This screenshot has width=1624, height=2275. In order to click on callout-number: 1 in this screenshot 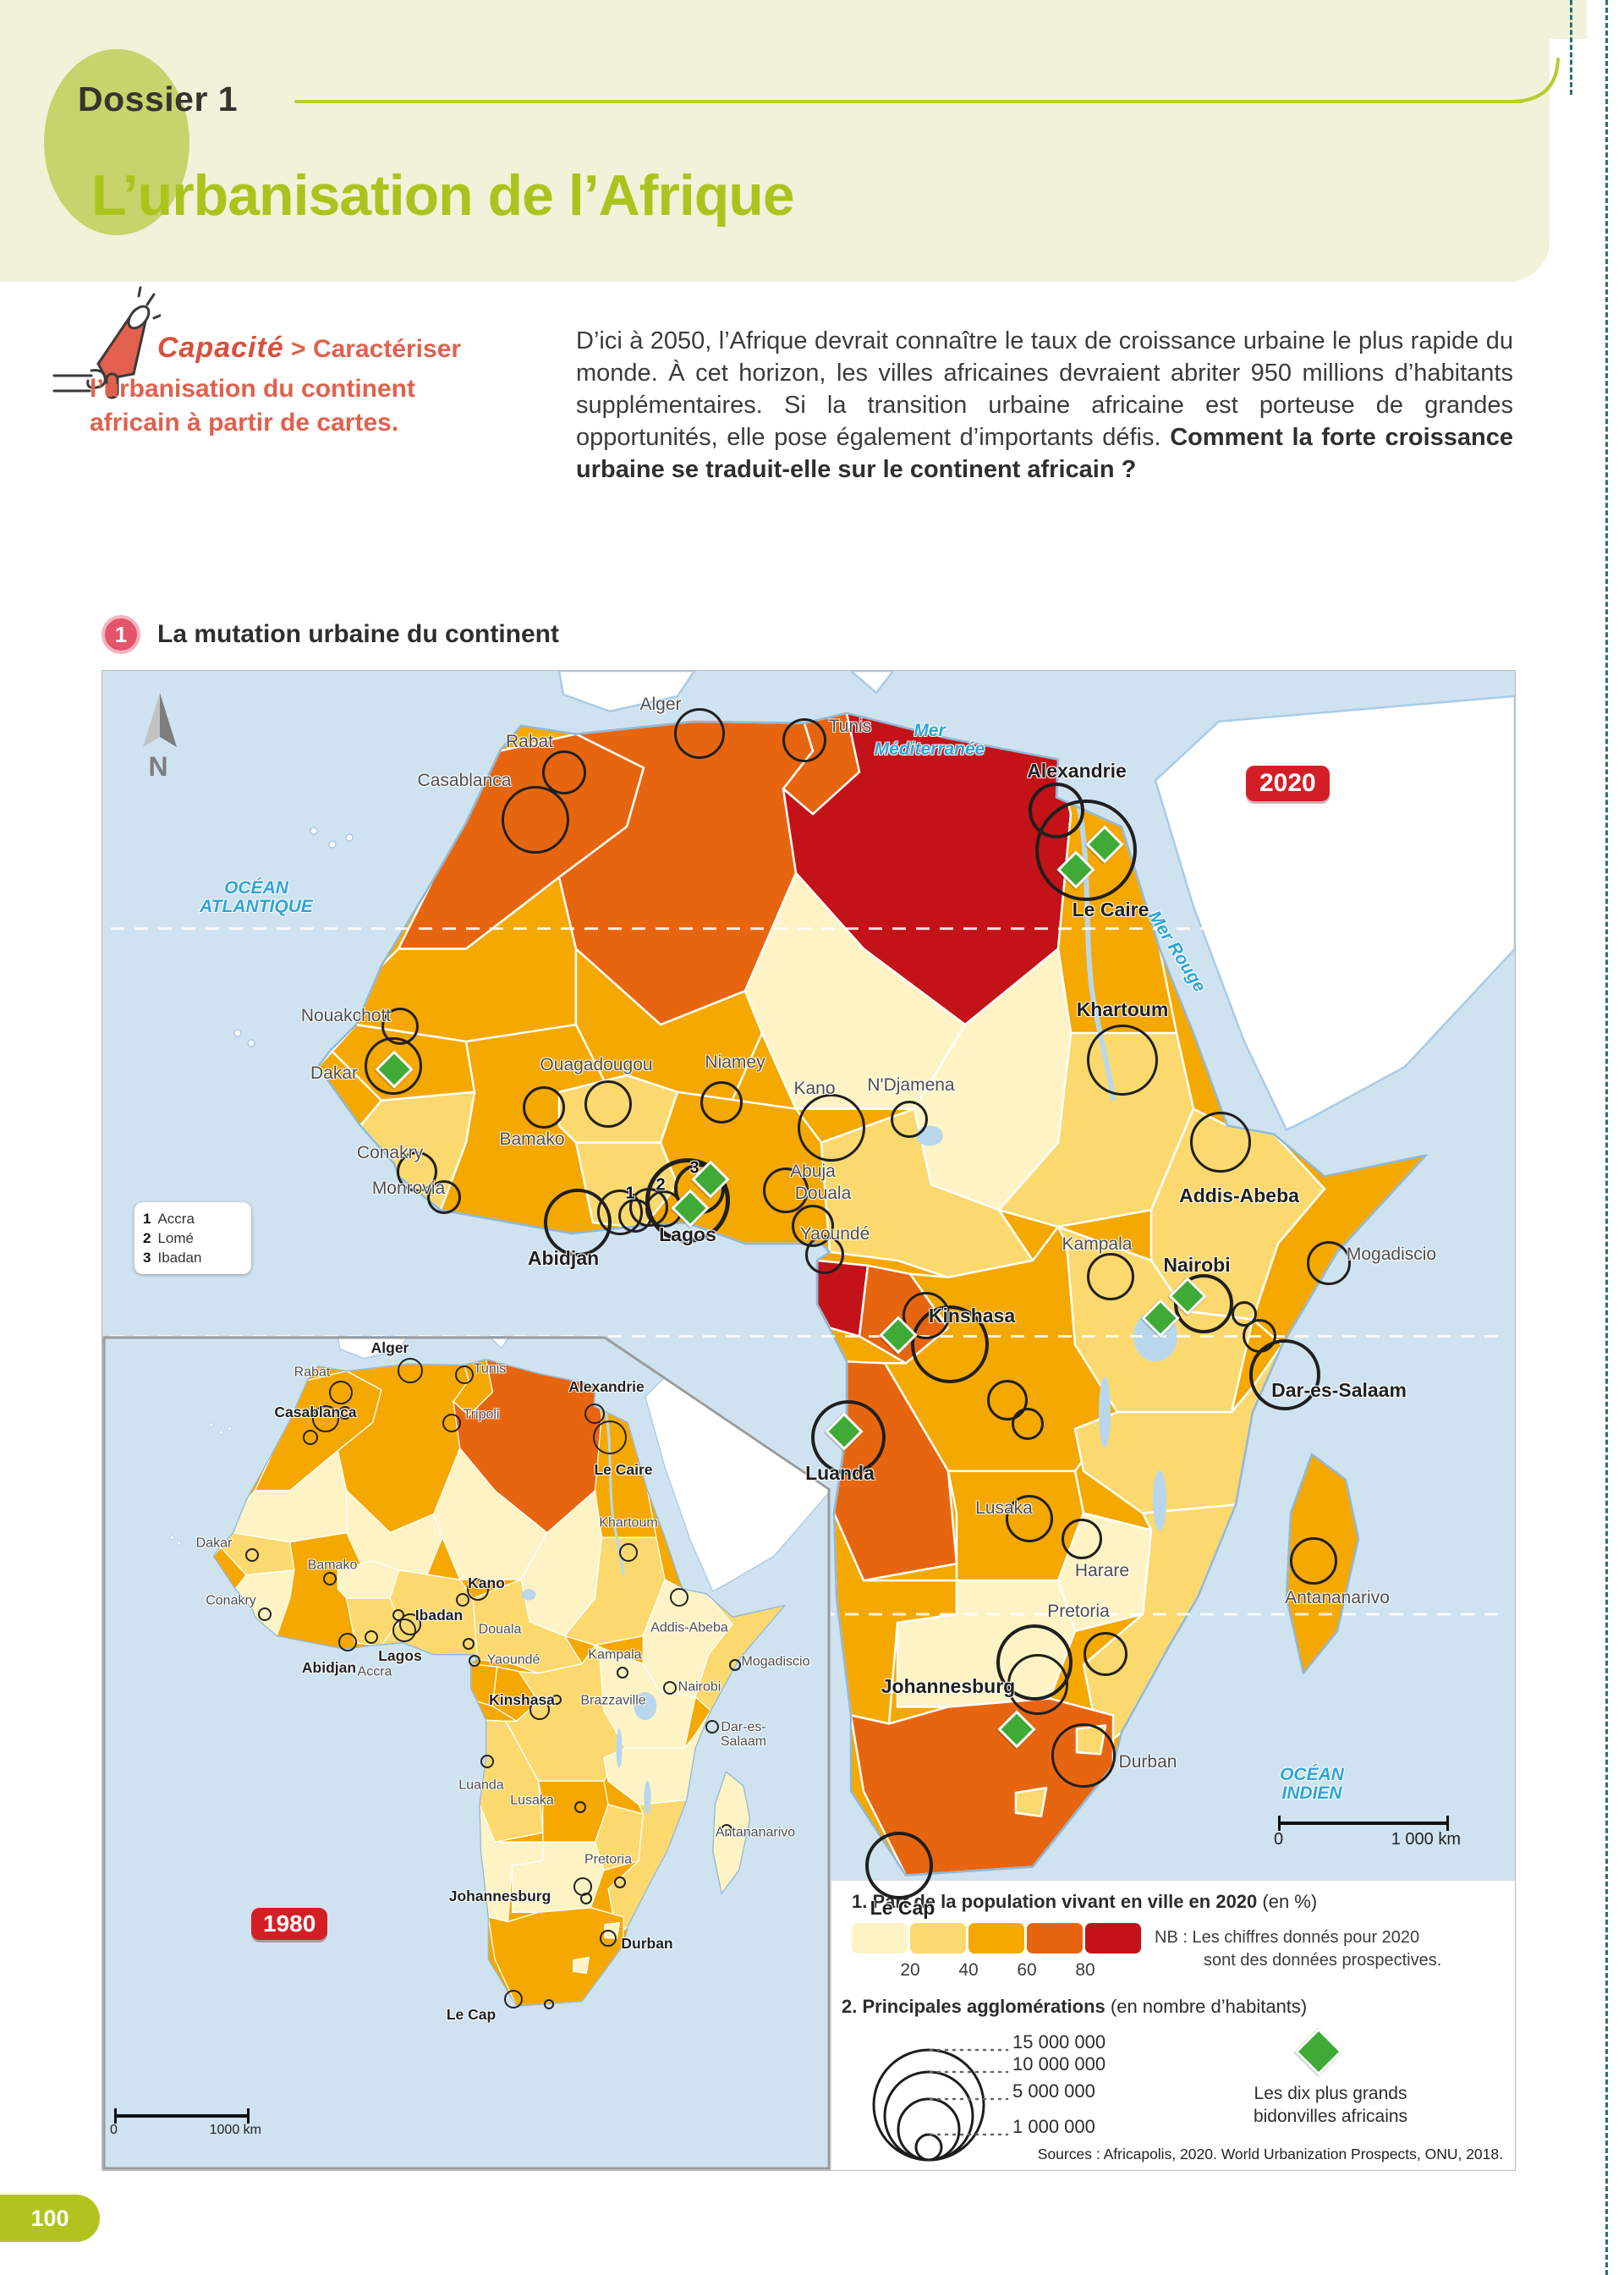, I will do `click(147, 1219)`.